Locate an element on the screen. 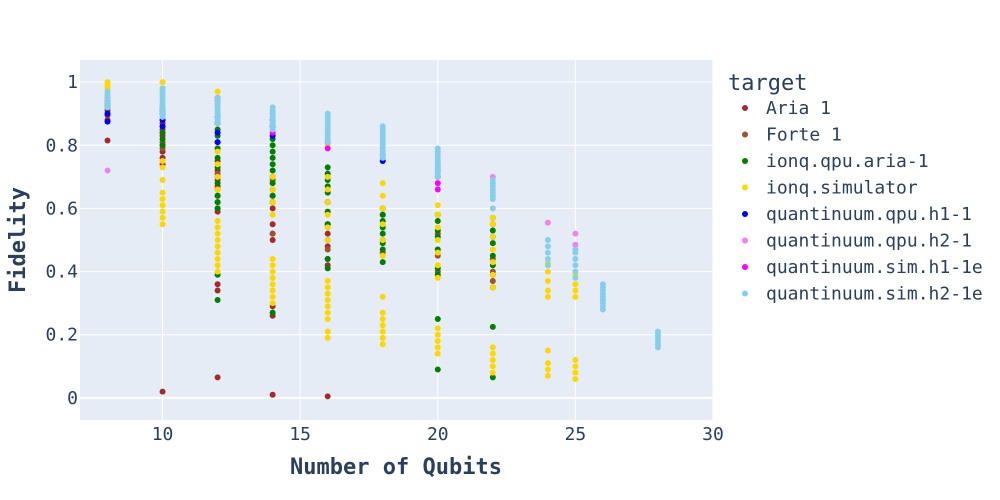 The height and width of the screenshot is (500, 1000). legend-label: quantinuum.sim.h1-1e is located at coordinates (874, 267).